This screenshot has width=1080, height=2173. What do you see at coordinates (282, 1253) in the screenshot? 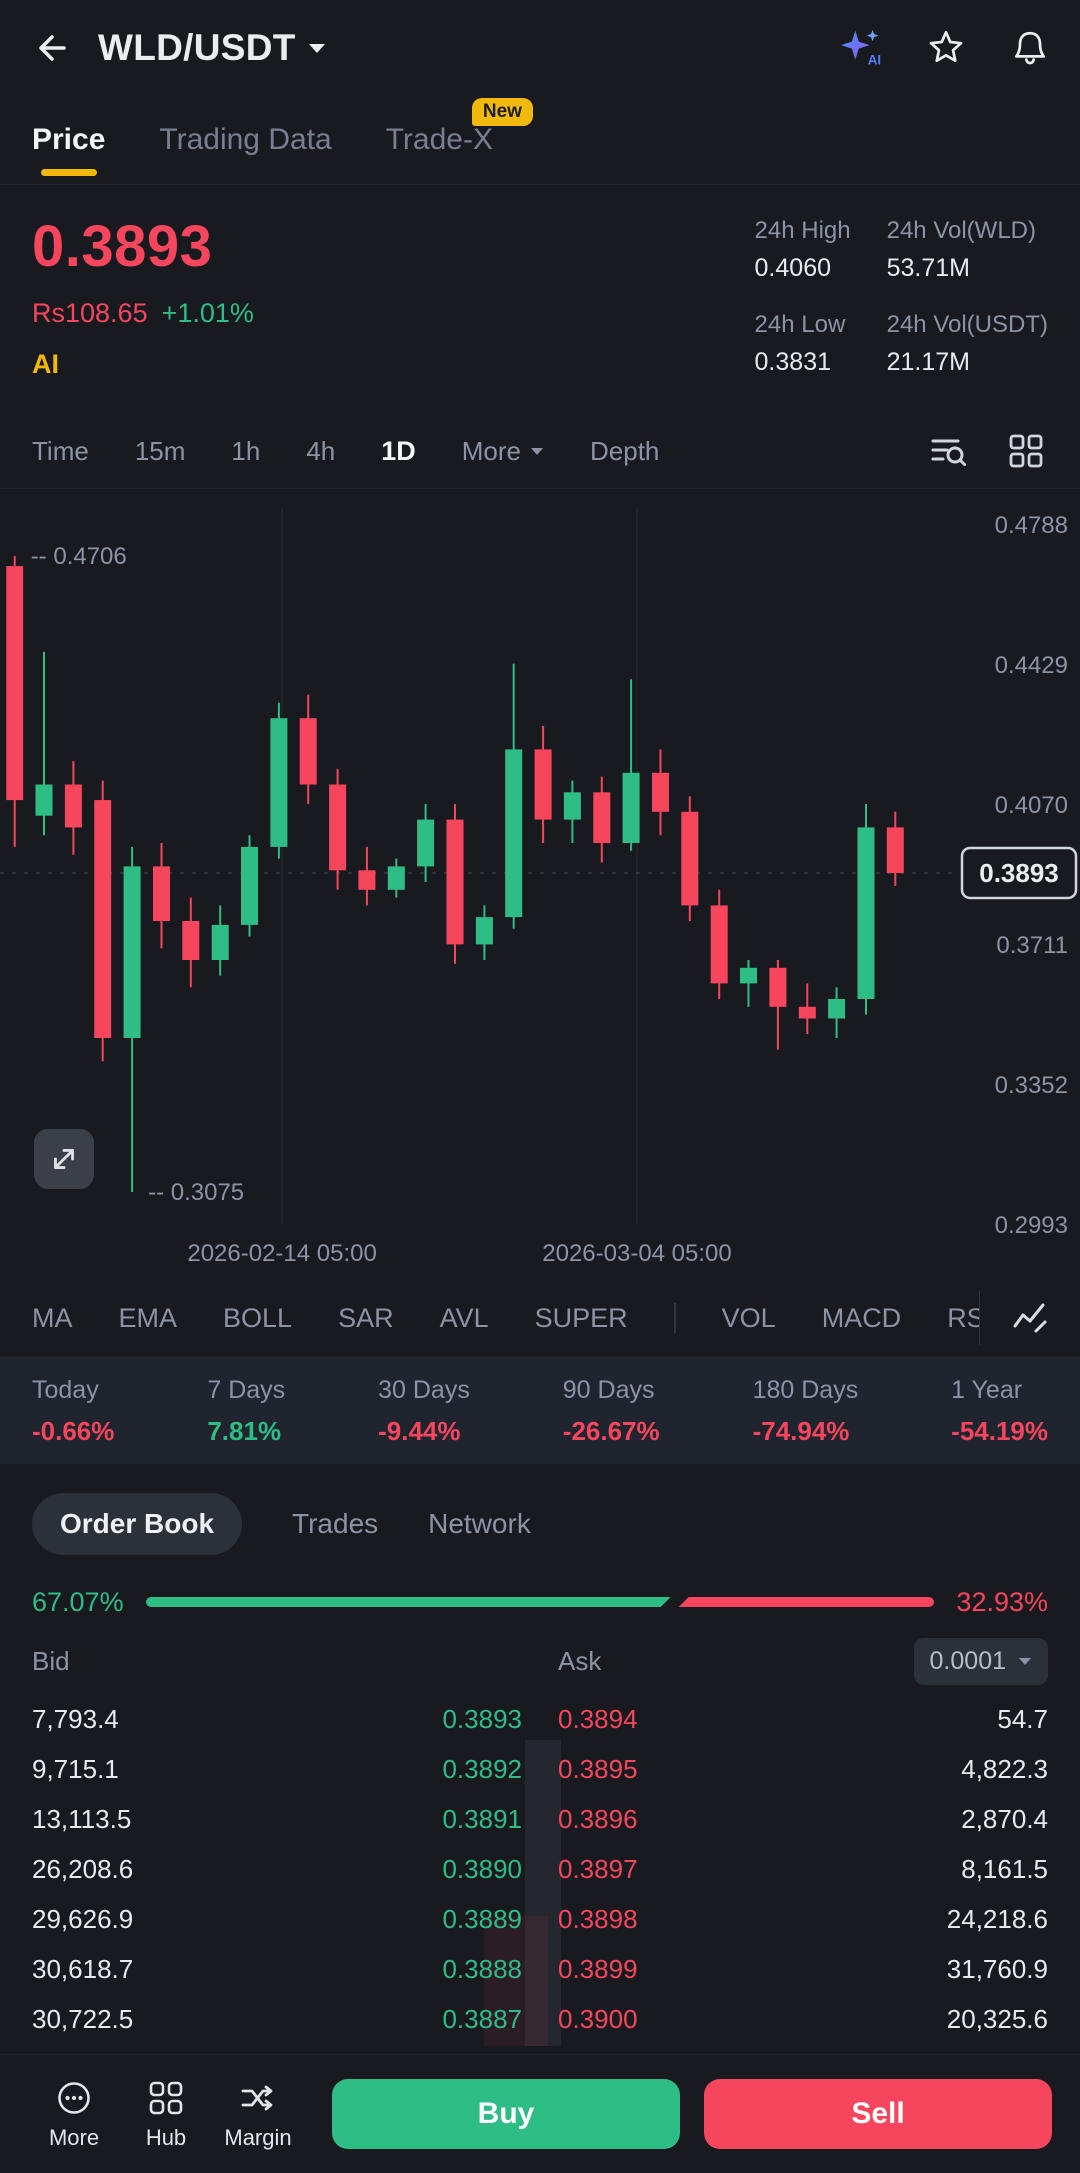
I see `svg-text: 2026-02-14 05:00` at bounding box center [282, 1253].